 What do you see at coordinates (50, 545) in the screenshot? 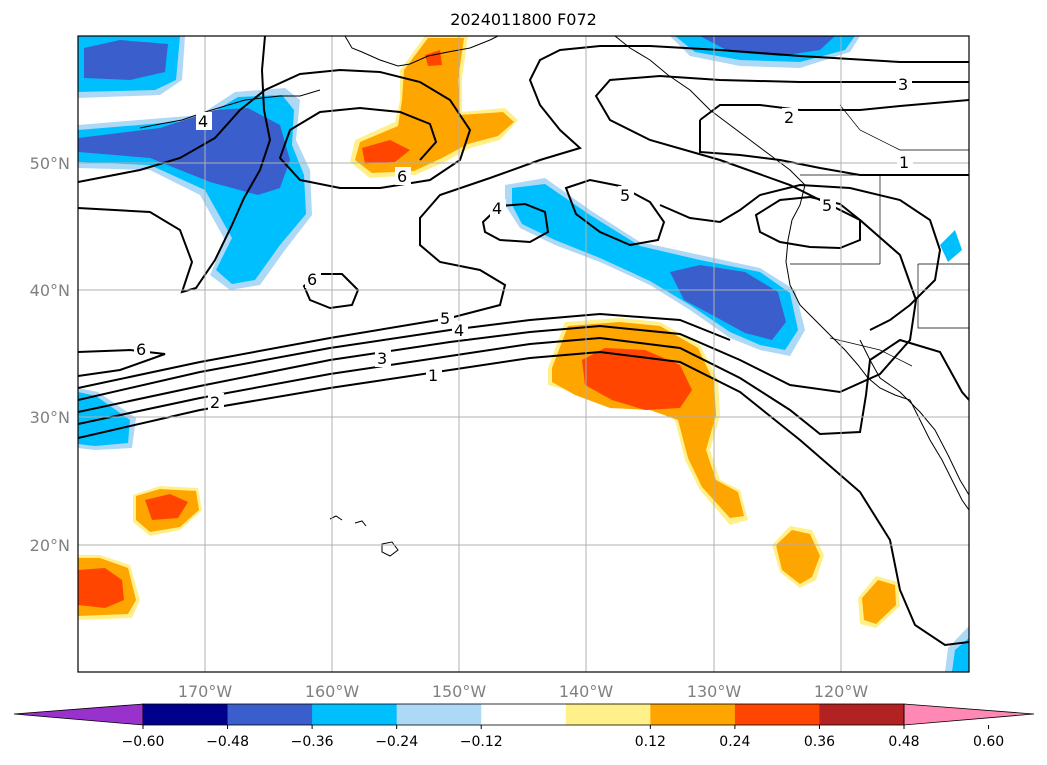
I see `lat-label: 20°N` at bounding box center [50, 545].